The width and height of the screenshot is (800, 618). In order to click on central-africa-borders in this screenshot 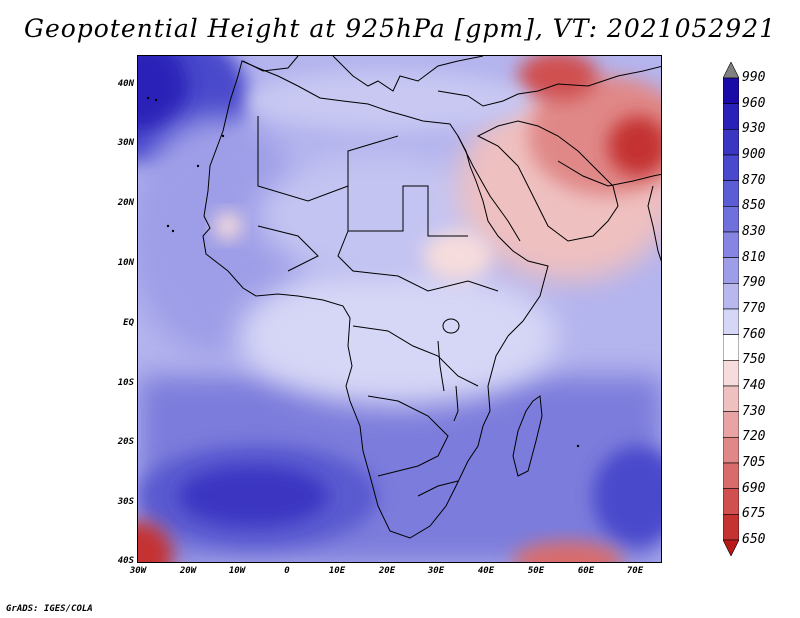, I will do `click(418, 261)`.